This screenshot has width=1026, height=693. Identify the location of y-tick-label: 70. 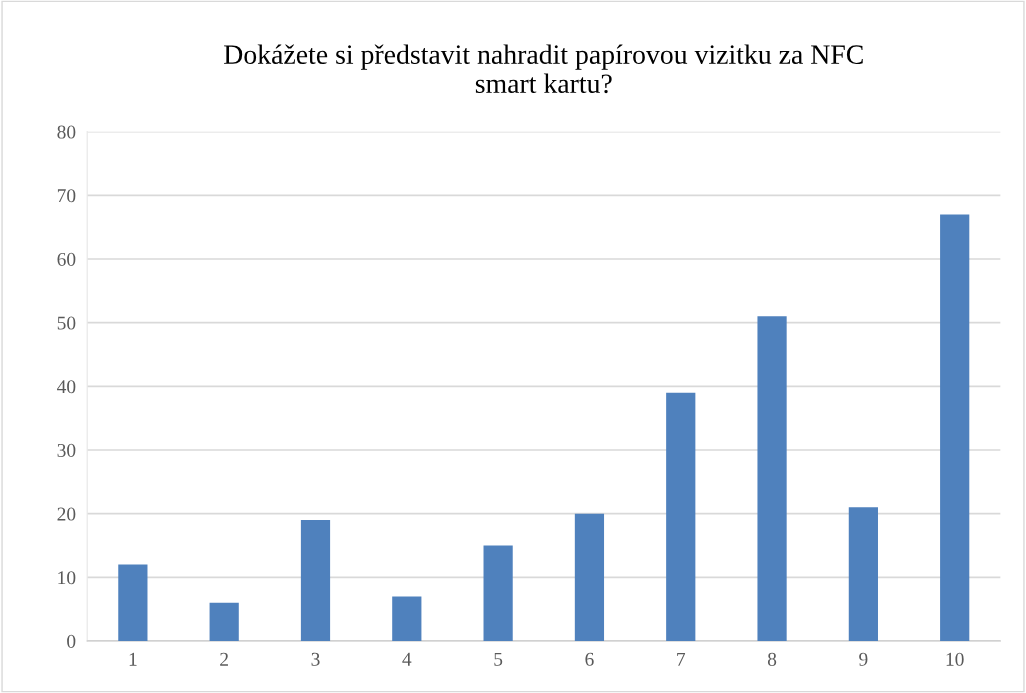
(66, 196).